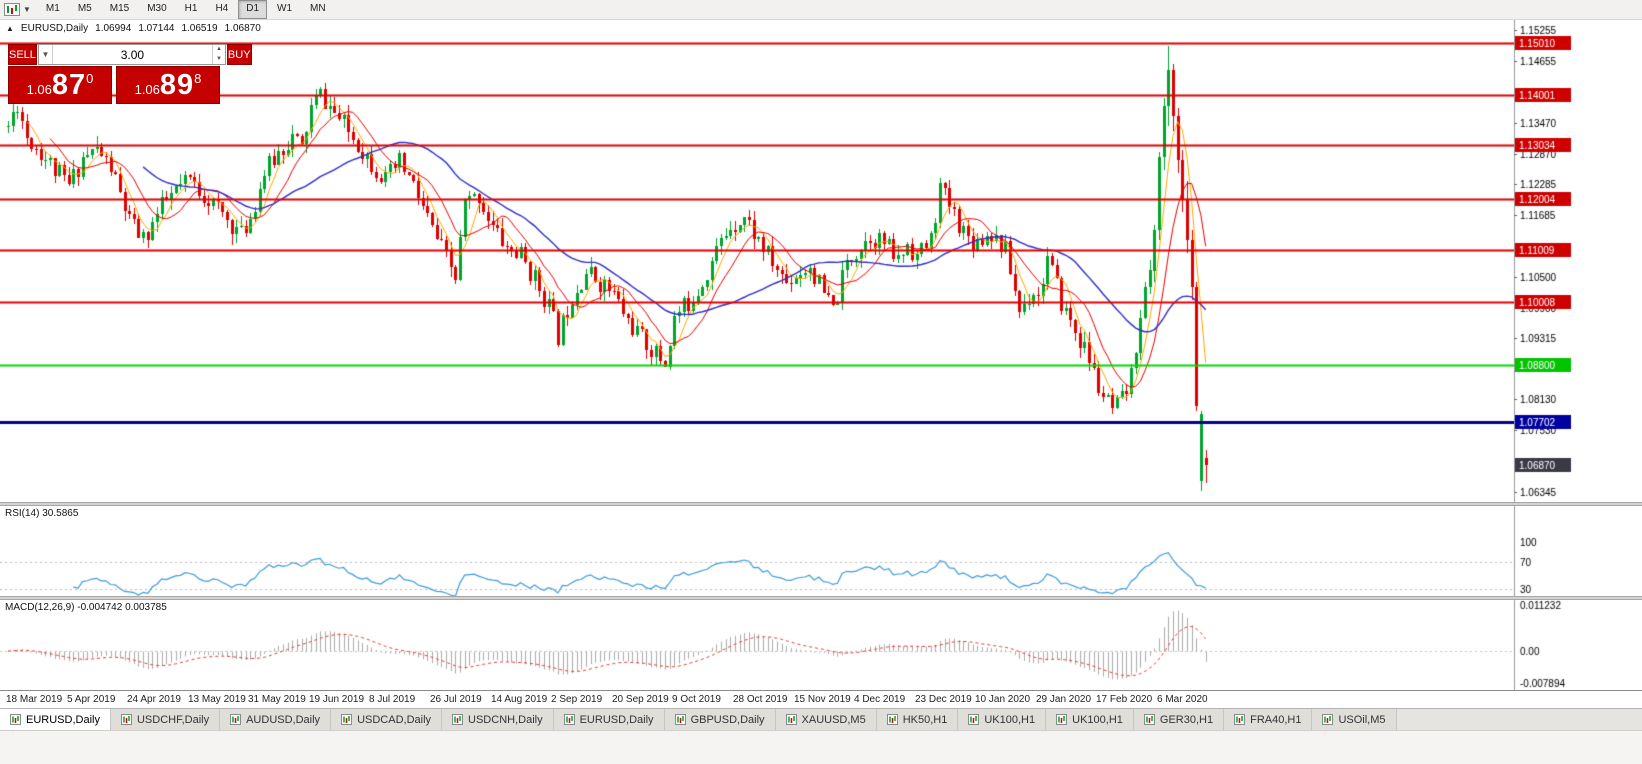 The height and width of the screenshot is (764, 1642). What do you see at coordinates (253, 9) in the screenshot?
I see `timeframe-button-d1: D1` at bounding box center [253, 9].